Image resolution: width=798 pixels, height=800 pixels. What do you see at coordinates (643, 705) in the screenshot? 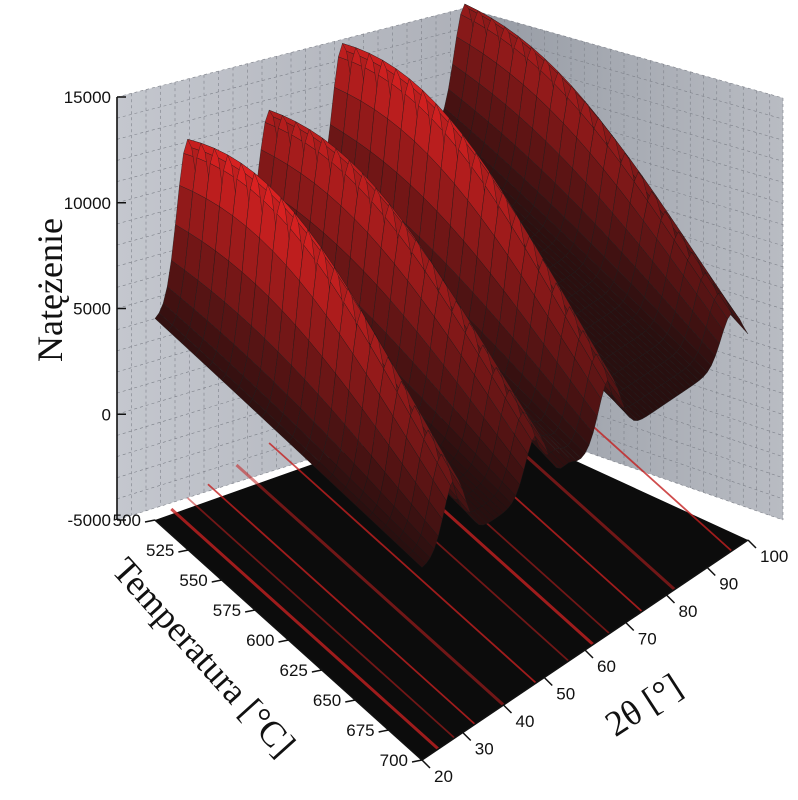
I see `x-axis-title: 2θ [°]` at bounding box center [643, 705].